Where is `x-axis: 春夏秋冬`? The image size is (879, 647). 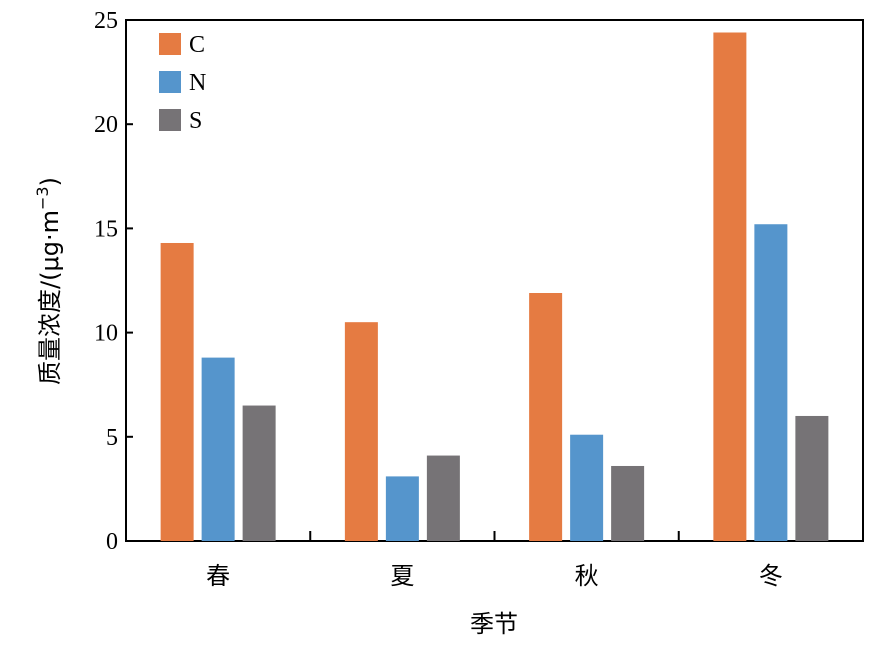 x-axis: 春夏秋冬 is located at coordinates (494, 560).